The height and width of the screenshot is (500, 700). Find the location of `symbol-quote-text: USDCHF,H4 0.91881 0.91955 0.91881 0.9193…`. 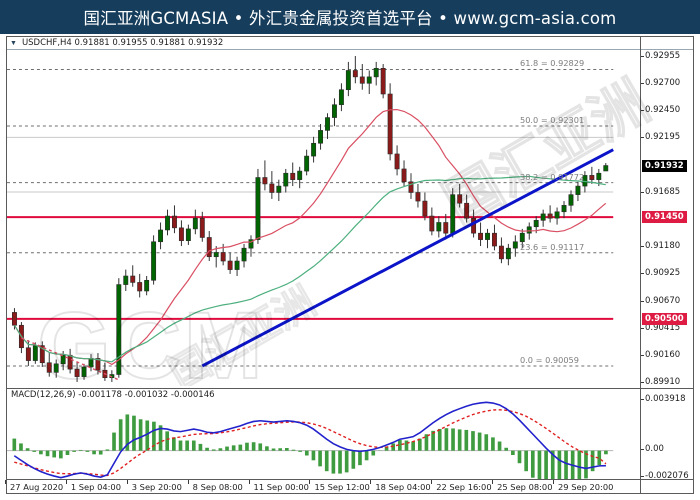

symbol-quote-text: USDCHF,H4 0.91881 0.91955 0.91881 0.9193… is located at coordinates (122, 43).